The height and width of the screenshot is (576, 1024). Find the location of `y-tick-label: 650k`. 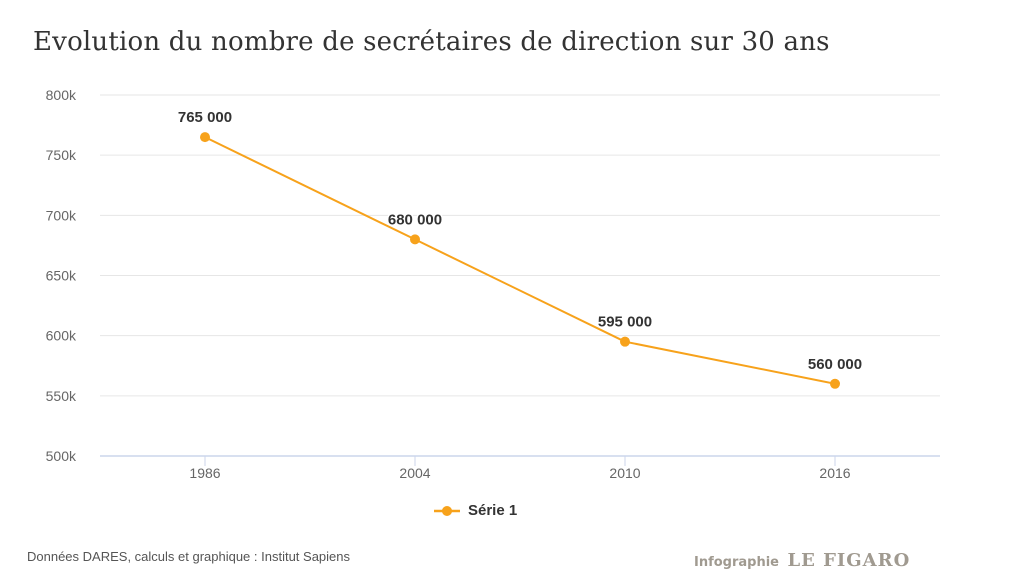

y-tick-label: 650k is located at coordinates (61, 276).